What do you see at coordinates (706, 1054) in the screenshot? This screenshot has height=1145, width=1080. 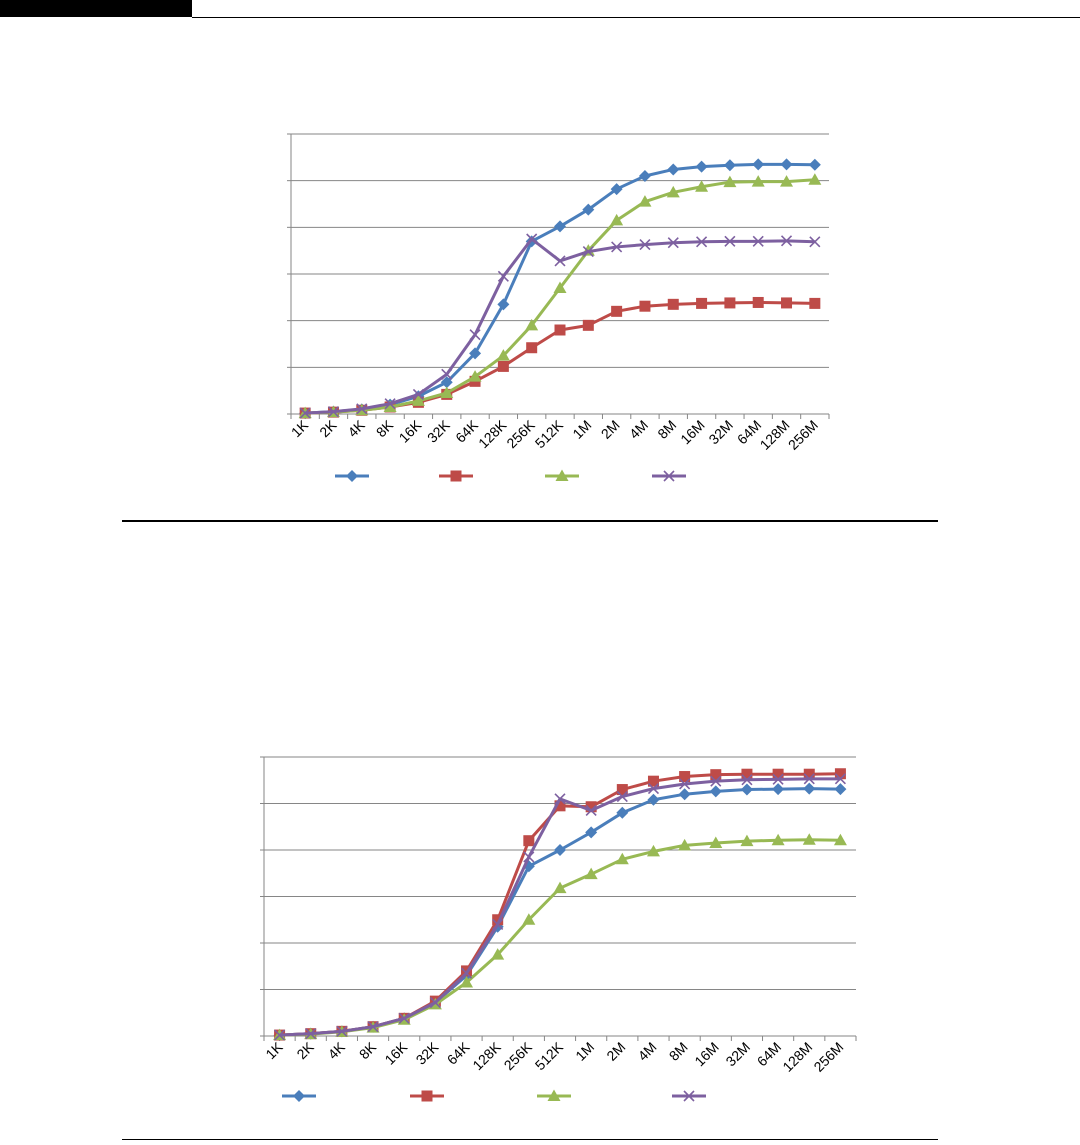 I see `x-tick-label: 16M` at bounding box center [706, 1054].